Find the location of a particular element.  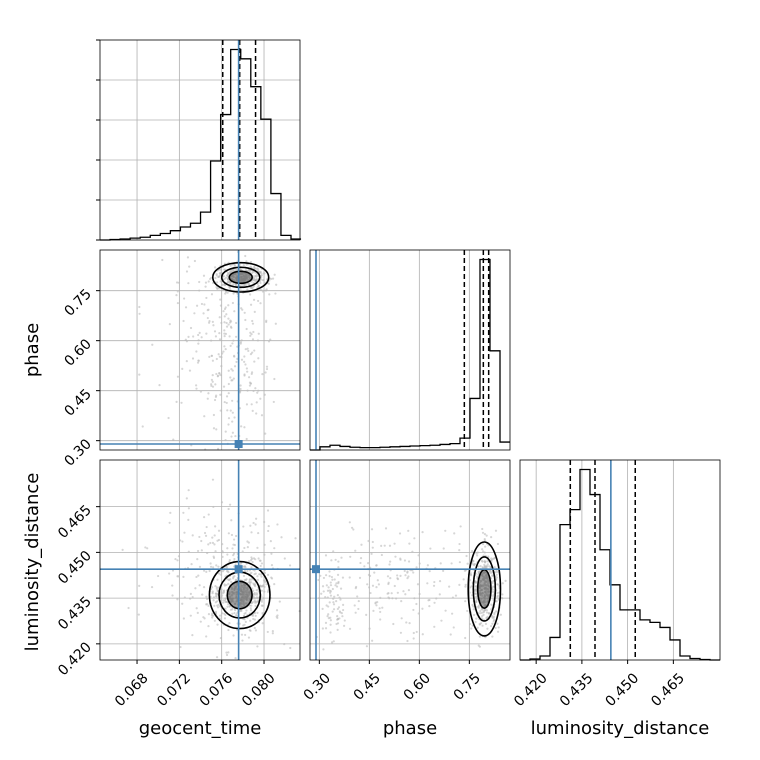

density-contour is located at coordinates (484, 589).